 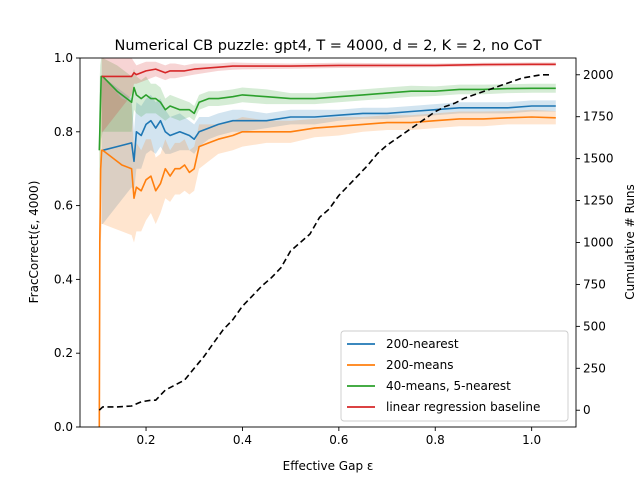 I want to click on band-linear-regression-baseline, so click(x=328, y=95).